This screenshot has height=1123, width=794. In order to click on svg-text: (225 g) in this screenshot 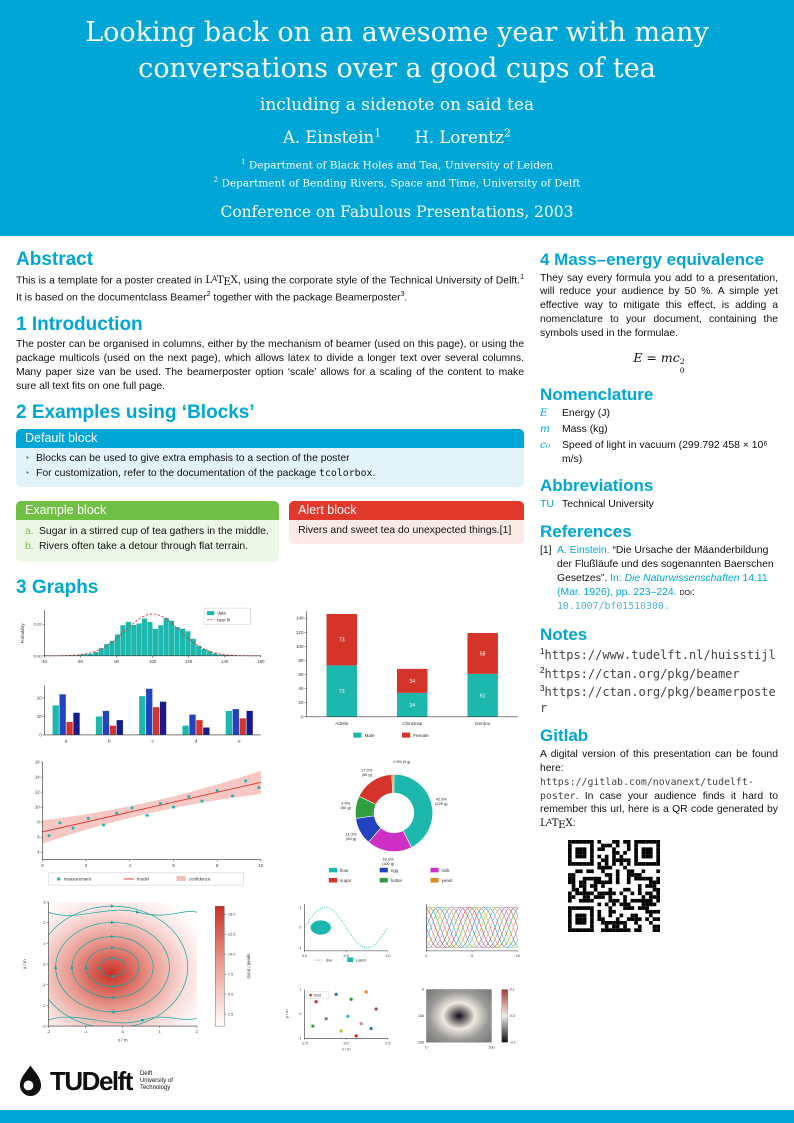, I will do `click(441, 803)`.